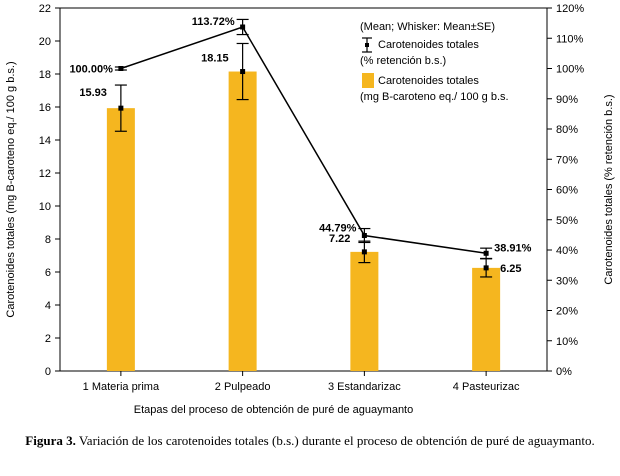  What do you see at coordinates (45, 75) in the screenshot?
I see `y-tick-label: 18` at bounding box center [45, 75].